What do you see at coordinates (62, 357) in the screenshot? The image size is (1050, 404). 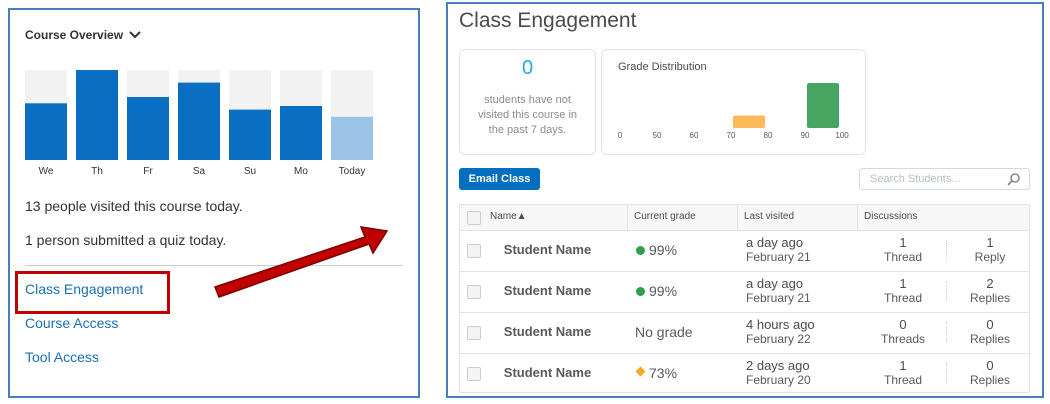 I see `link: Tool Access` at bounding box center [62, 357].